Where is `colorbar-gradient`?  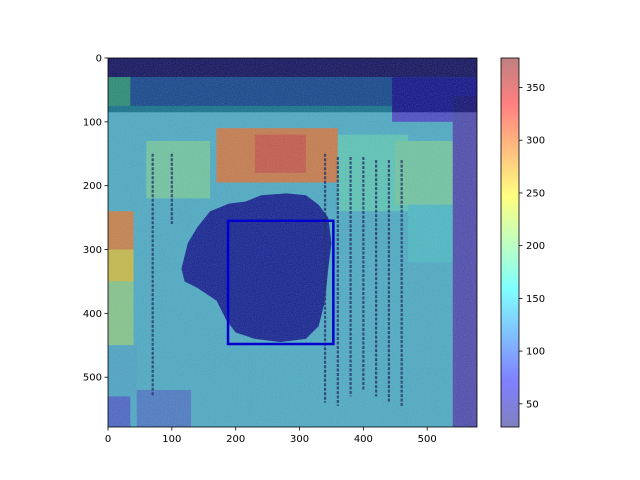 colorbar-gradient is located at coordinates (510, 242).